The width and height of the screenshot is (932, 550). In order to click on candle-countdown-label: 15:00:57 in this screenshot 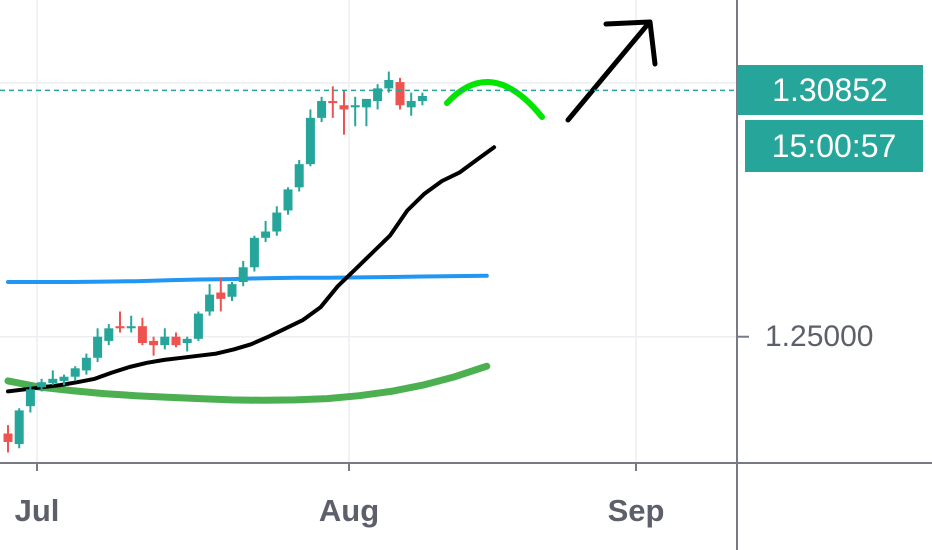, I will do `click(834, 146)`.